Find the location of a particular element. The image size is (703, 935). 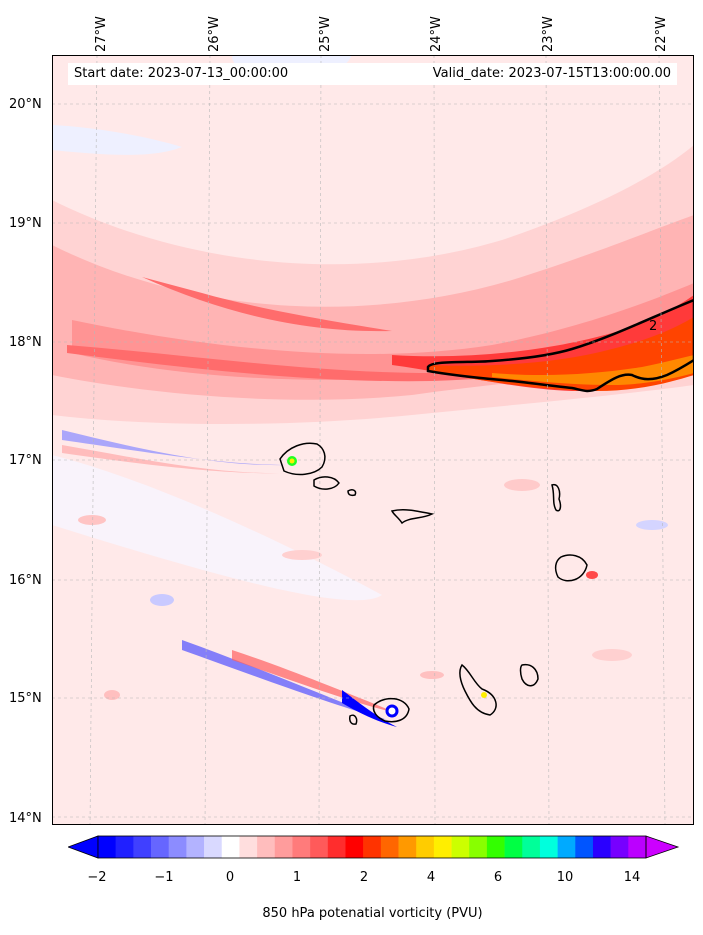

lat-tick-16n: 16°N is located at coordinates (25, 580).